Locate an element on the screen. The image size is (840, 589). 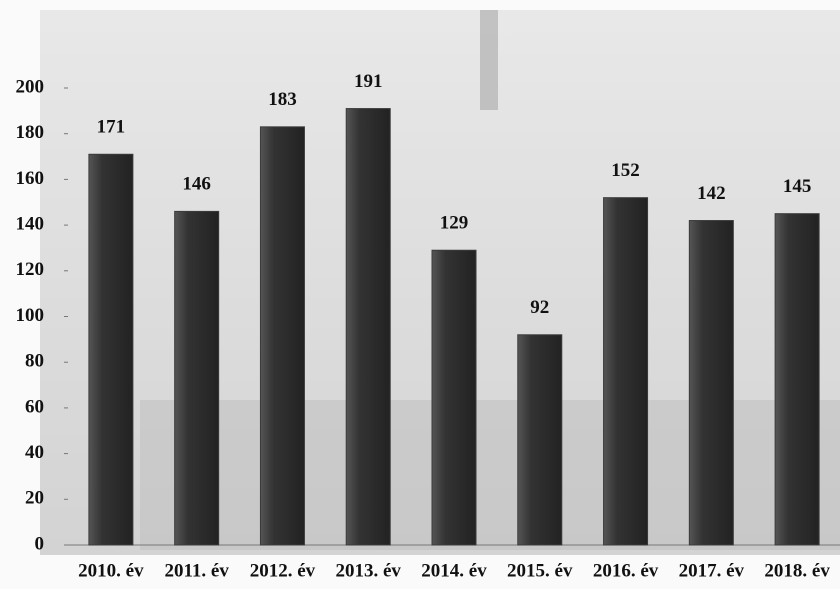
x-tick-label: 2015. év is located at coordinates (540, 570).